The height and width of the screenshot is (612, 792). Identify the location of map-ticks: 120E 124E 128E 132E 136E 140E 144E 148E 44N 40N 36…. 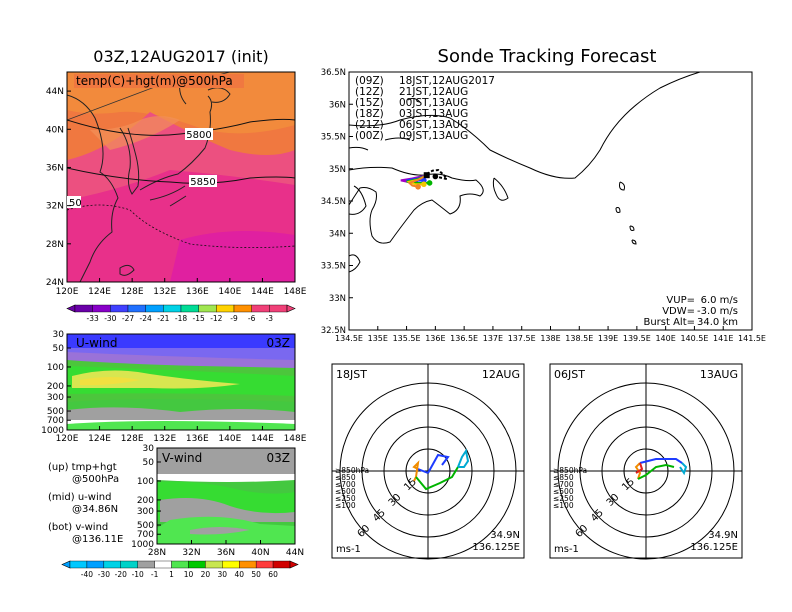
(176, 192).